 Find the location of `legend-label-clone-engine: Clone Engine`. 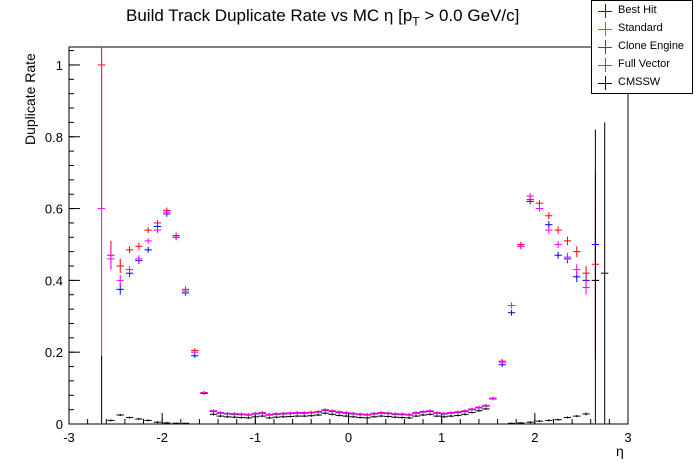

legend-label-clone-engine: Clone Engine is located at coordinates (651, 46).